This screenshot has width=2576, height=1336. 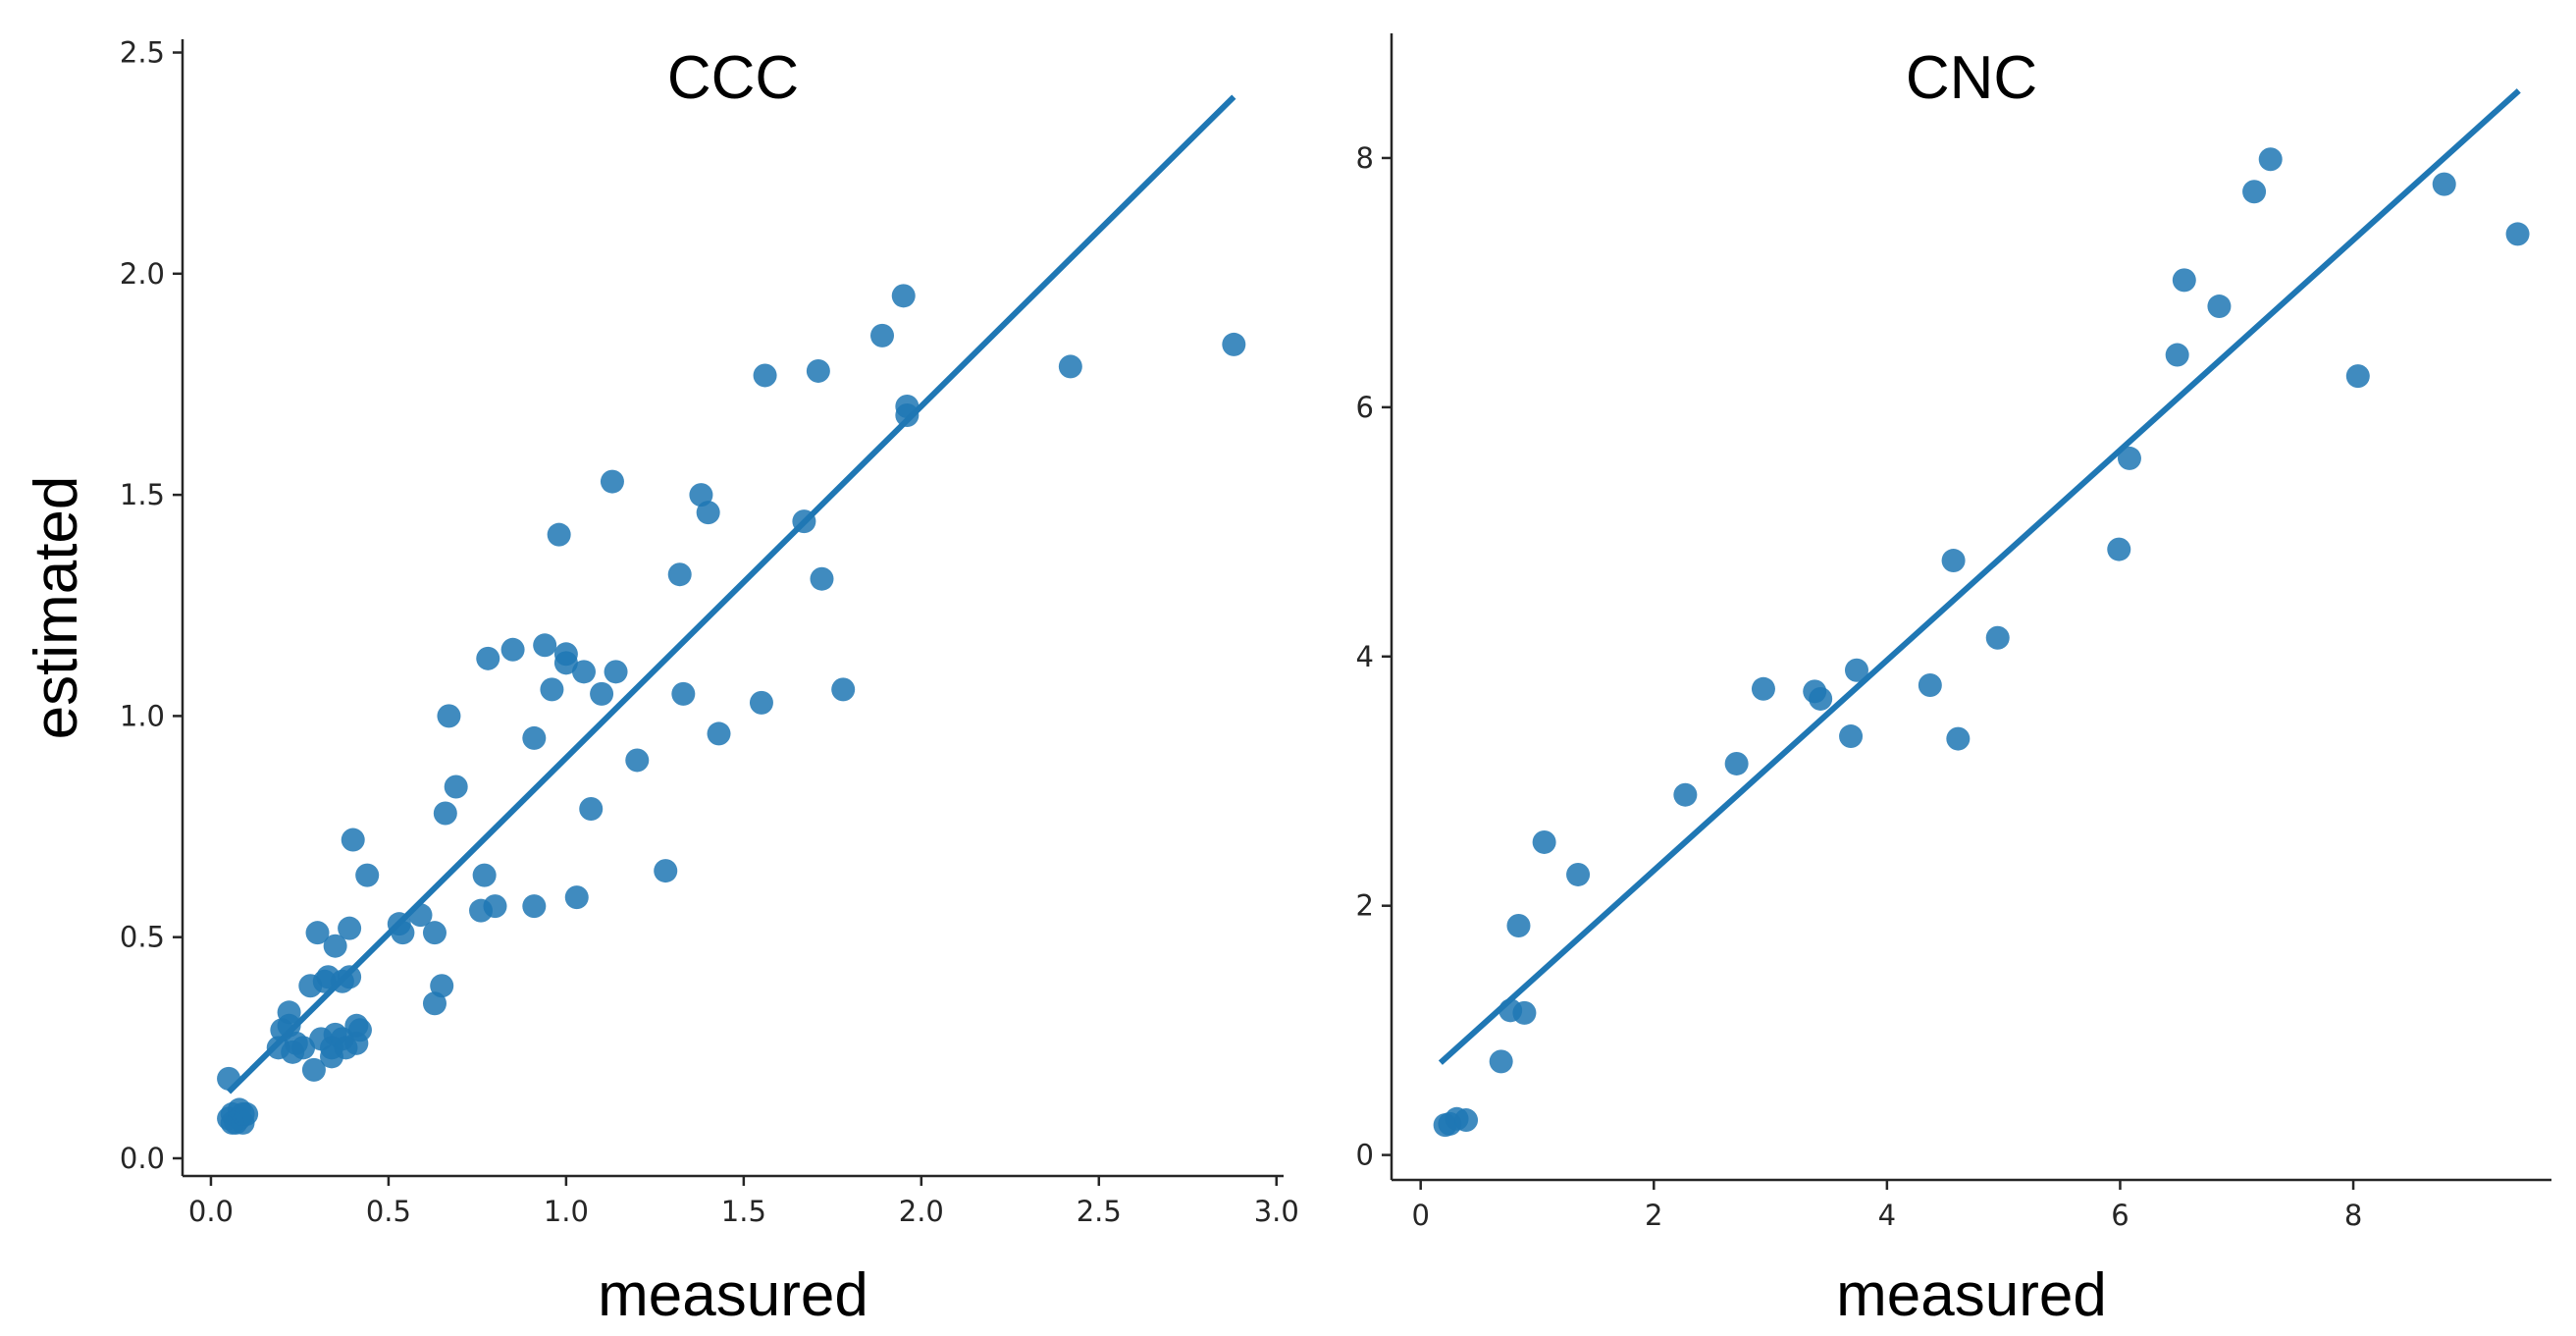 I want to click on ccc-y-tick-label: 2.5, so click(x=142, y=53).